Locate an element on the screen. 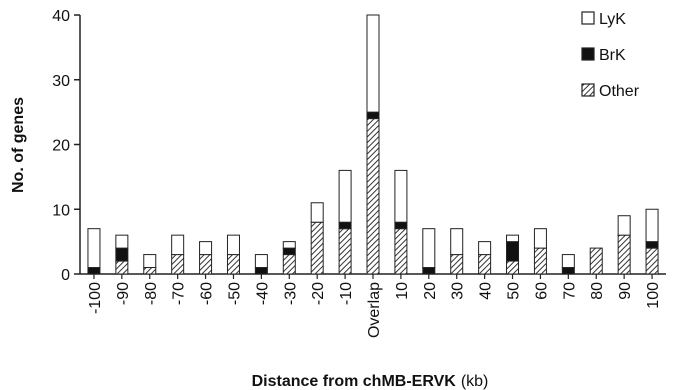 The height and width of the screenshot is (390, 674). x-tick-label: 70 is located at coordinates (569, 291).